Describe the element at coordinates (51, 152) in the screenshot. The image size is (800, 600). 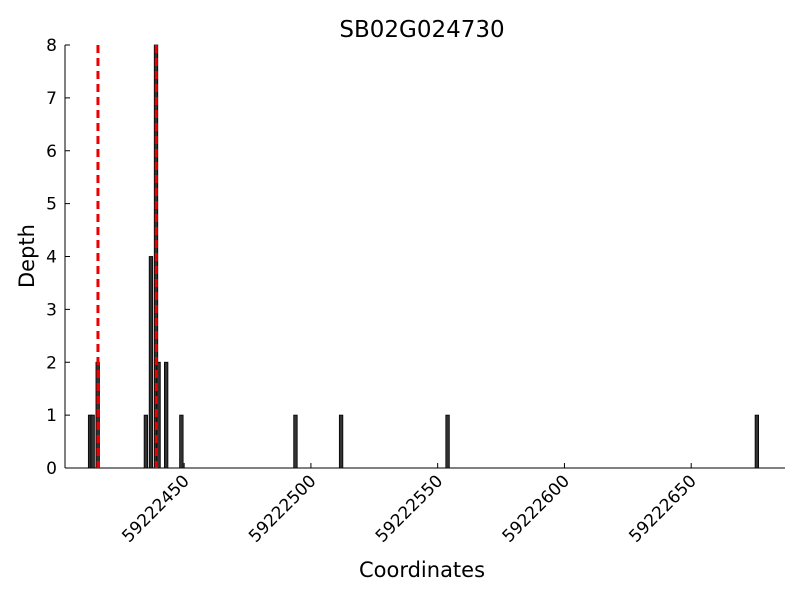
I see `y-tick-label: 6` at that location.